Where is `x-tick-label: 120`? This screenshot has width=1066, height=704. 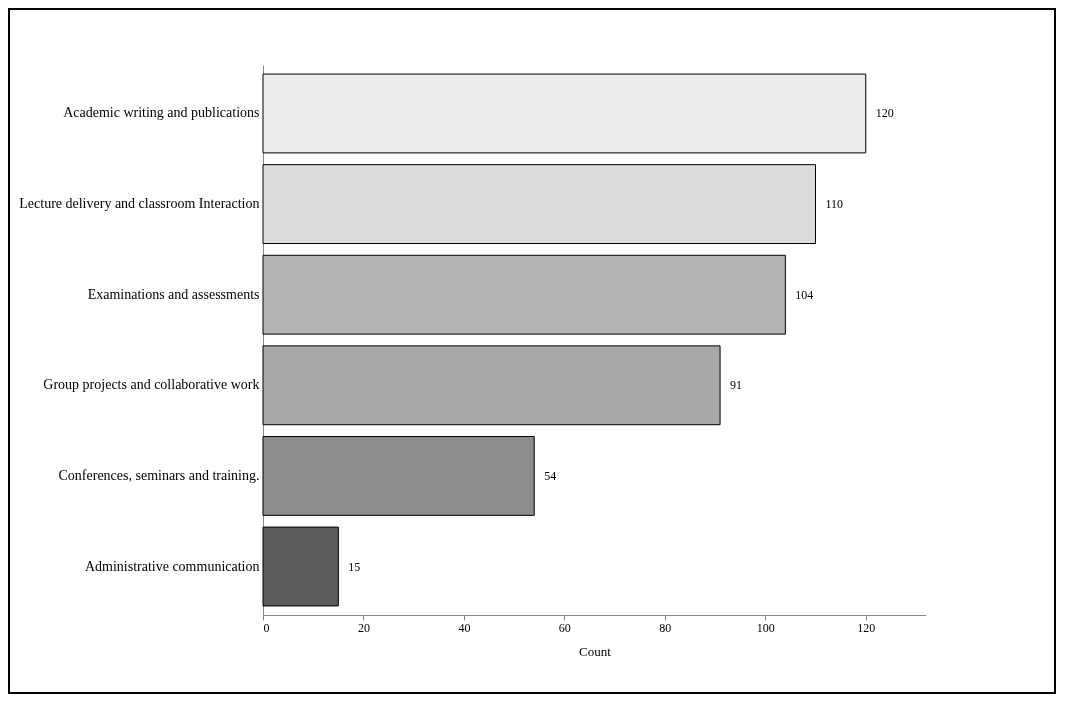
x-tick-label: 120 is located at coordinates (866, 627).